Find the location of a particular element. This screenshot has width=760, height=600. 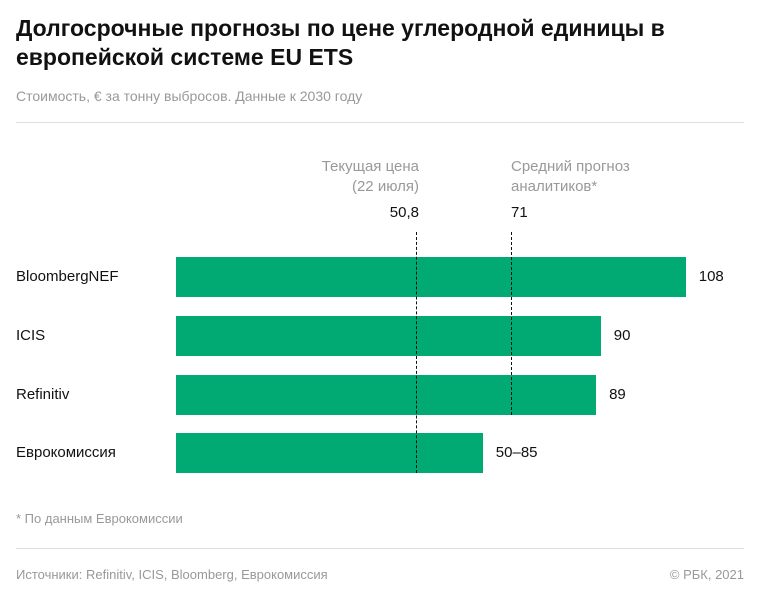

copyright: © РБК, 2021 is located at coordinates (706, 574).